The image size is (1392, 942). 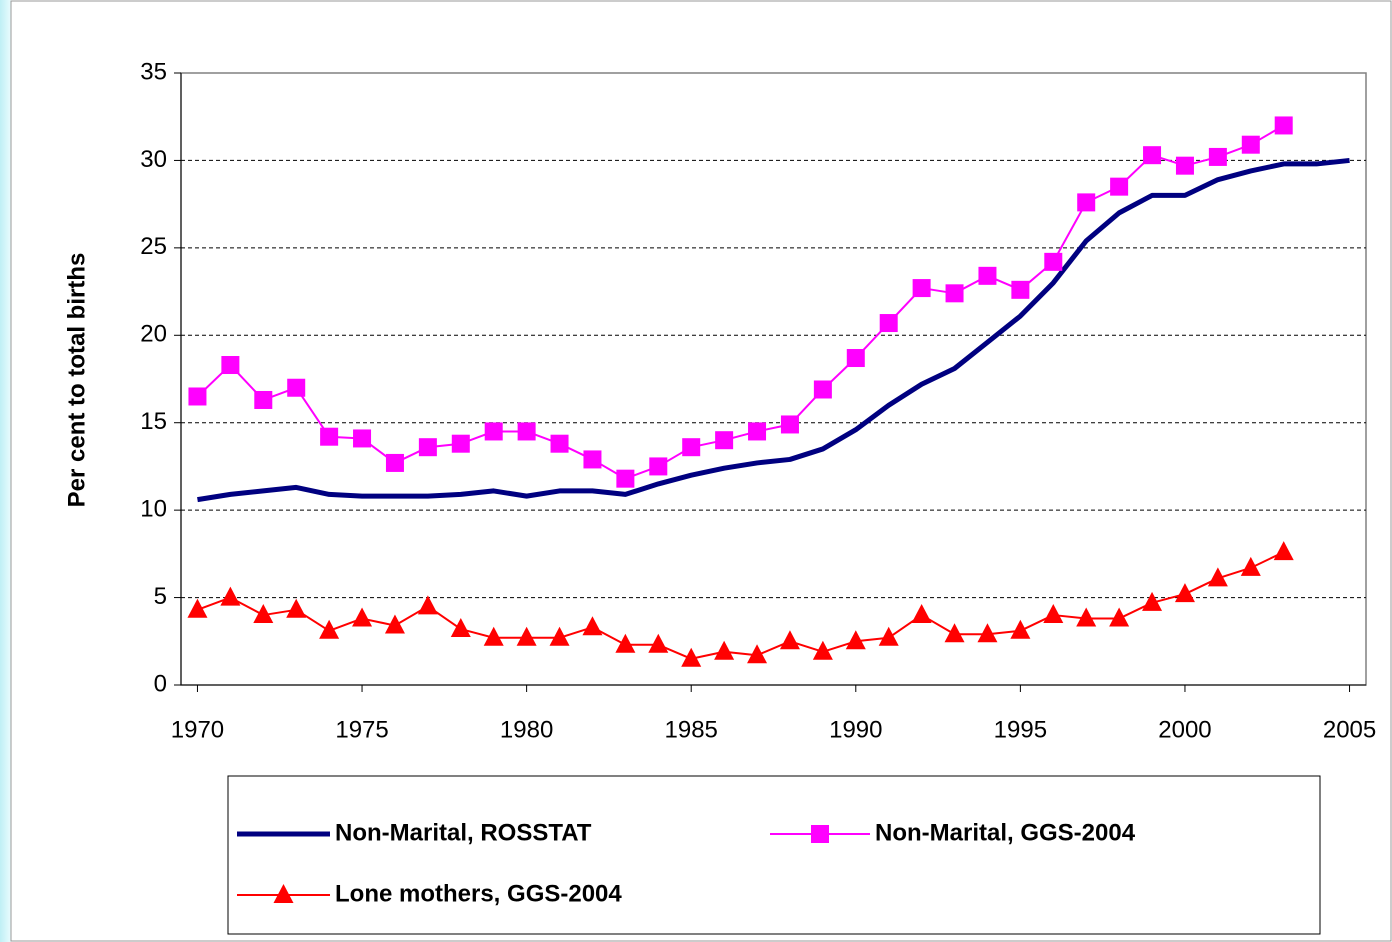 What do you see at coordinates (1184, 729) in the screenshot?
I see `x-tick-label: 2000` at bounding box center [1184, 729].